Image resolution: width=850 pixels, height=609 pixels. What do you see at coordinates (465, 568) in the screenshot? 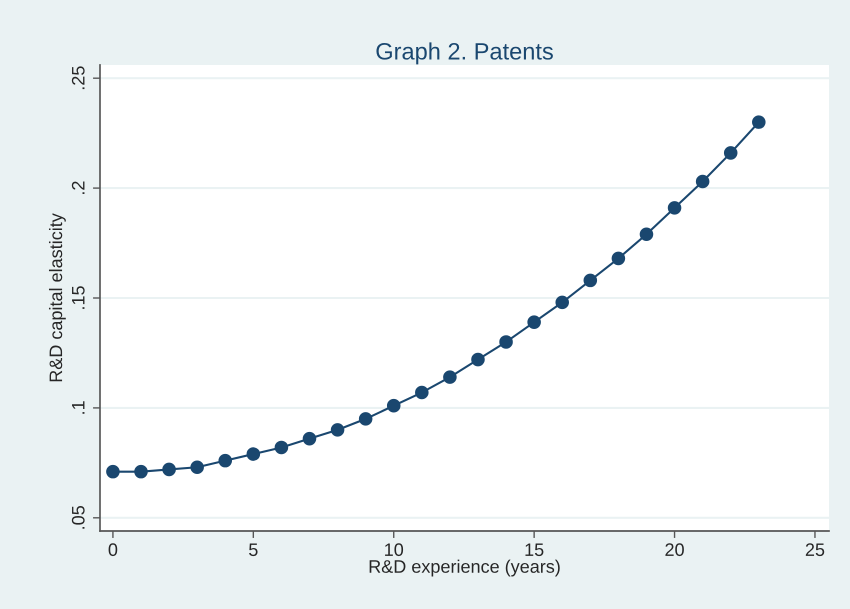
I see `x-axis-title: R&D experience (years)` at bounding box center [465, 568].